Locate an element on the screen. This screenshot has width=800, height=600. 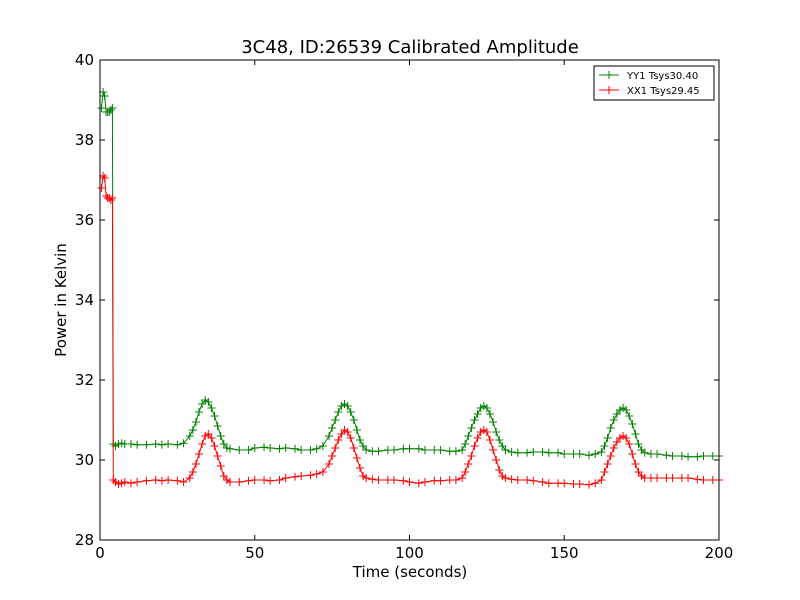
x-tick-label: 200 is located at coordinates (719, 553).